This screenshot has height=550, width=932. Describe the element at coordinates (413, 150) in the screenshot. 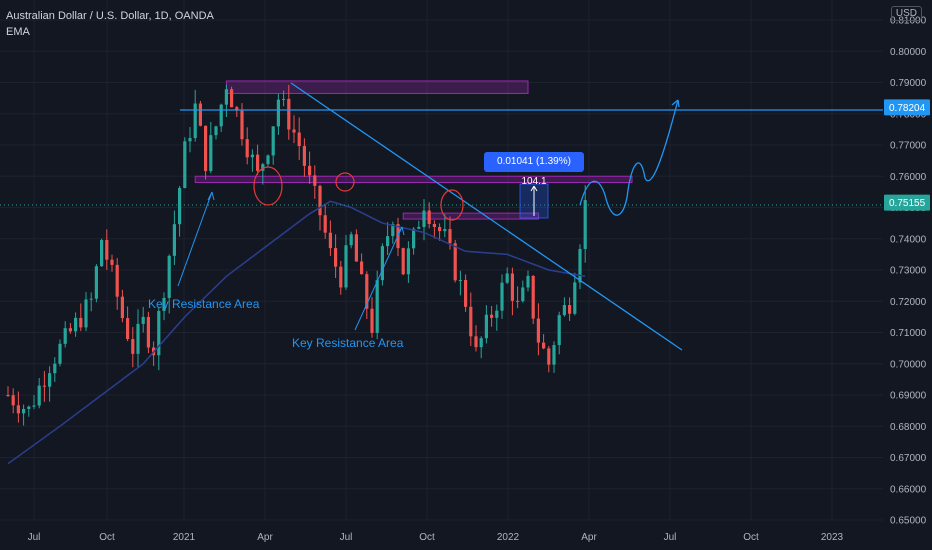

I see `resistance-zones` at that location.